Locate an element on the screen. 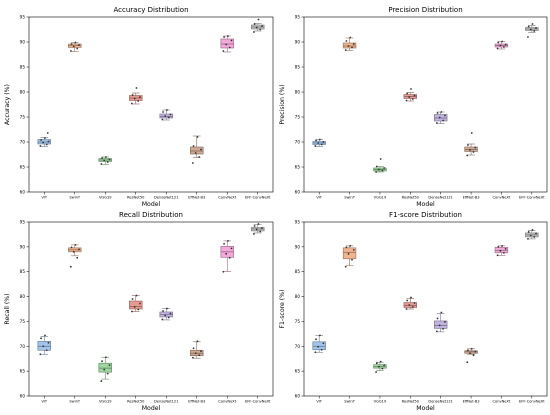 The width and height of the screenshot is (550, 415). y-tick-label: 70 is located at coordinates (23, 142).